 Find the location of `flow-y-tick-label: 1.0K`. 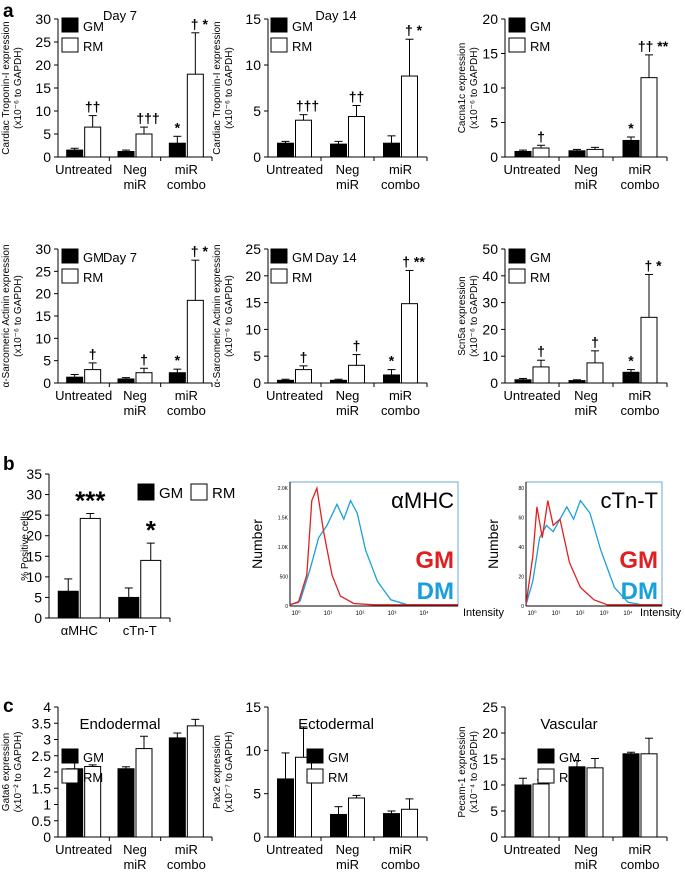

flow-y-tick-label: 1.0K is located at coordinates (283, 548).